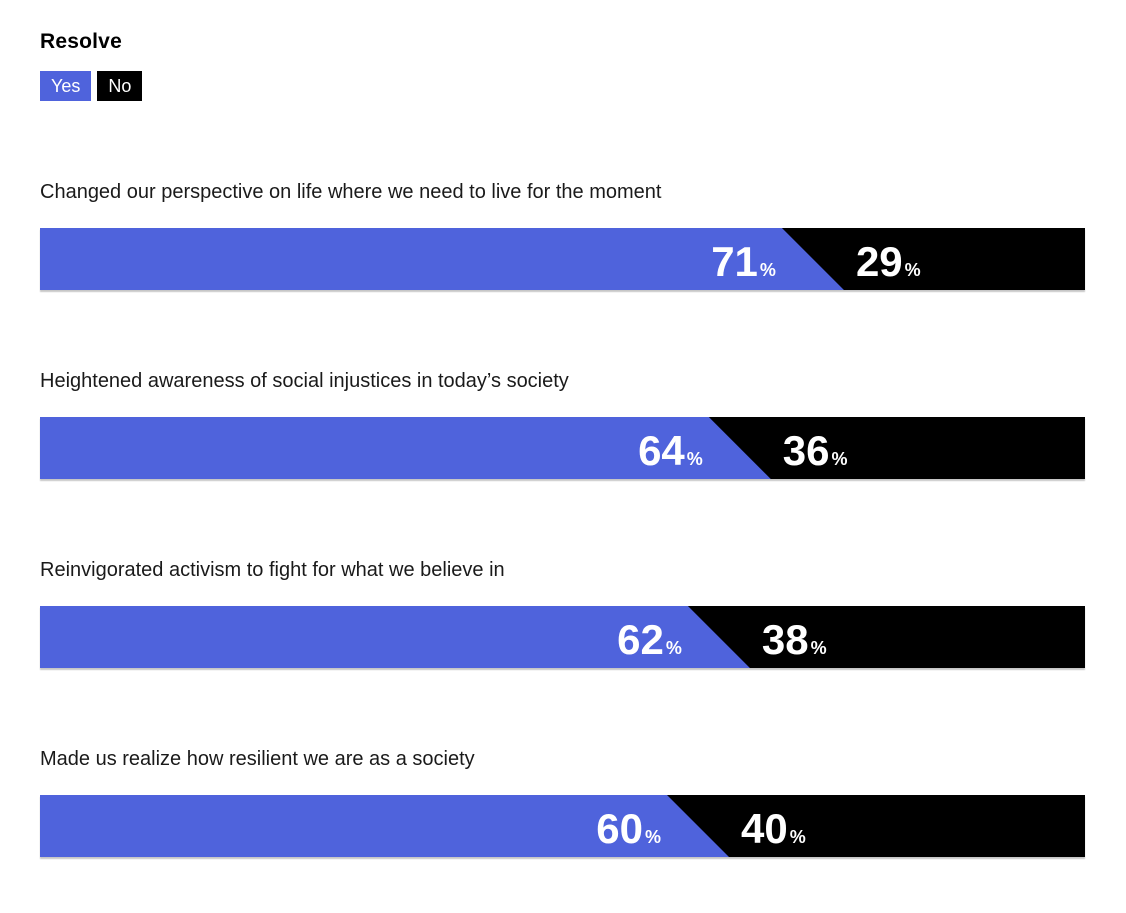 This screenshot has width=1126, height=913. Describe the element at coordinates (120, 86) in the screenshot. I see `legend-item-no: No` at that location.